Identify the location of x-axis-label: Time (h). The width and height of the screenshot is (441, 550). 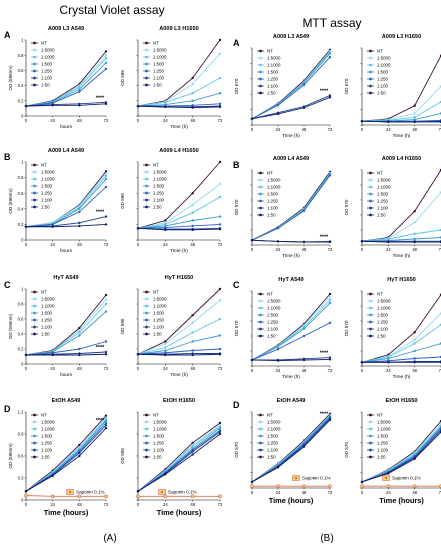
(179, 127).